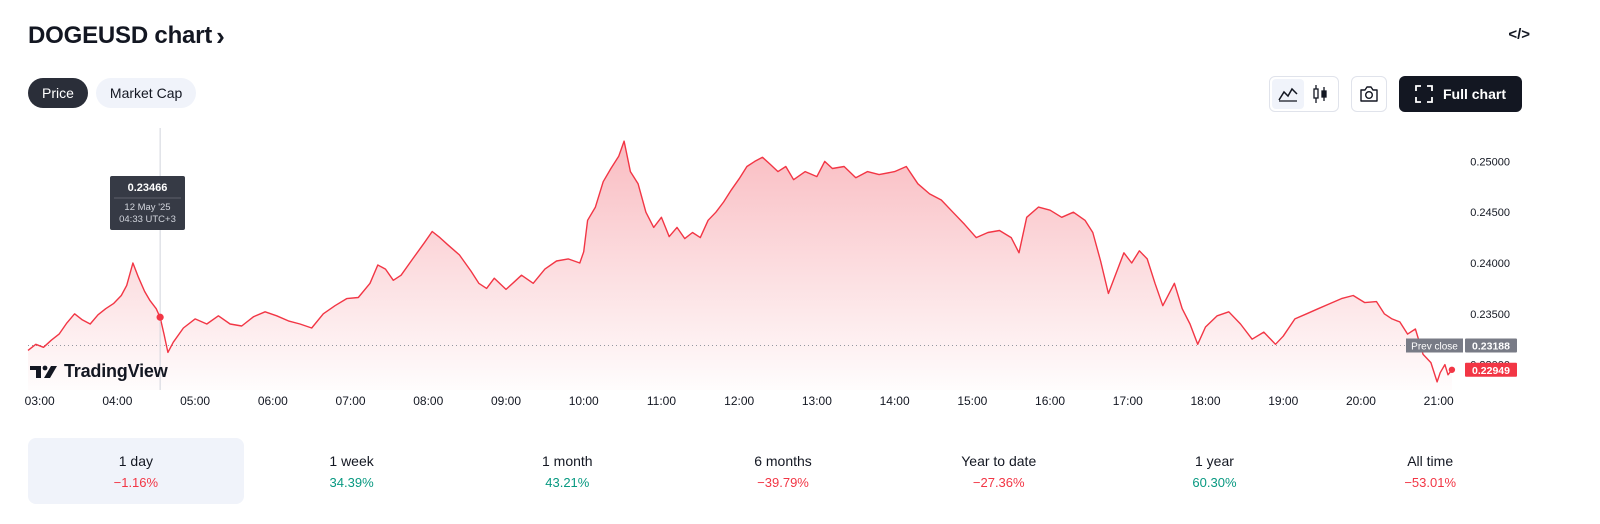  What do you see at coordinates (220, 36) in the screenshot?
I see `chevron-right-icon: ›` at bounding box center [220, 36].